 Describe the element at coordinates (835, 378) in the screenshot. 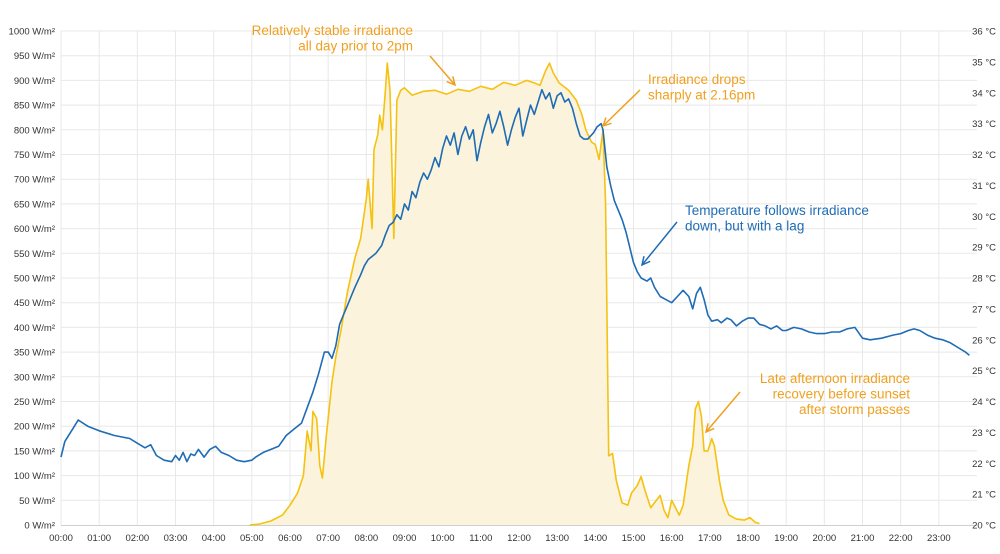

I see `annotation-line: Late afternoon irradiance` at that location.